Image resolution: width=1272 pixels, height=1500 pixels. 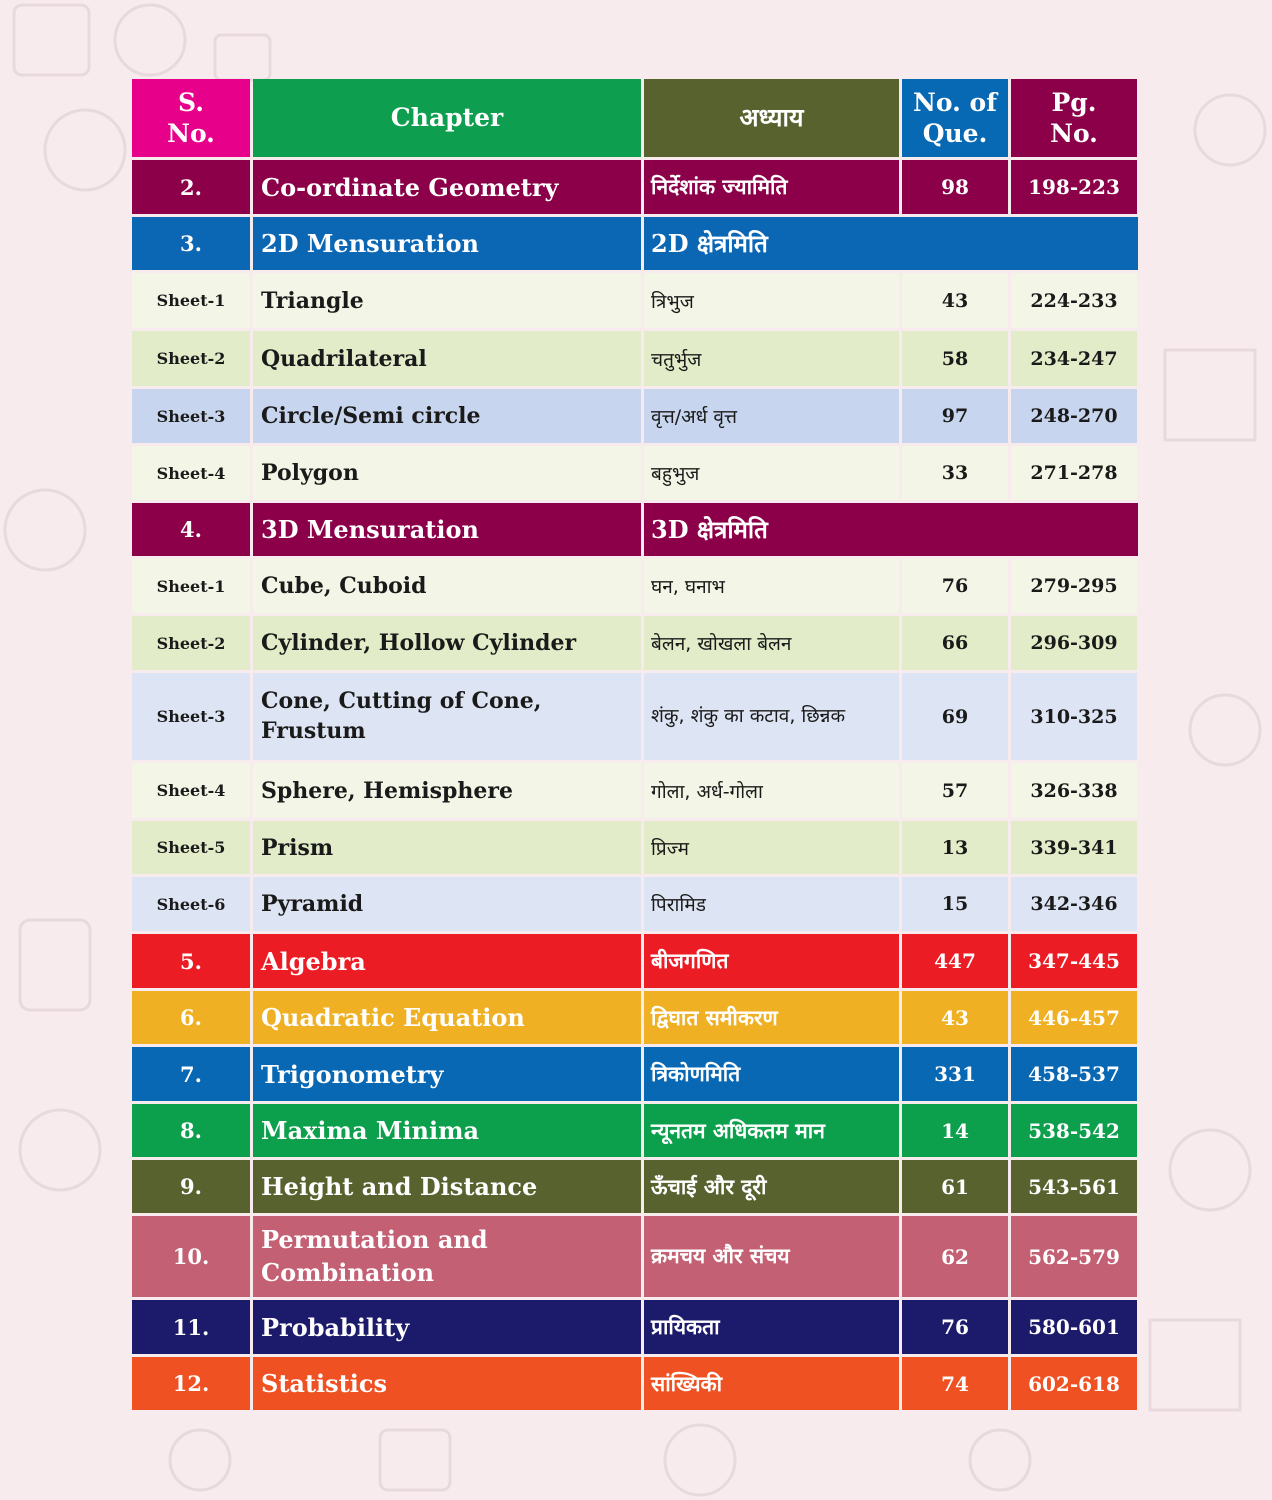 I want to click on hindi-cell: बीजगणित, so click(x=771, y=961).